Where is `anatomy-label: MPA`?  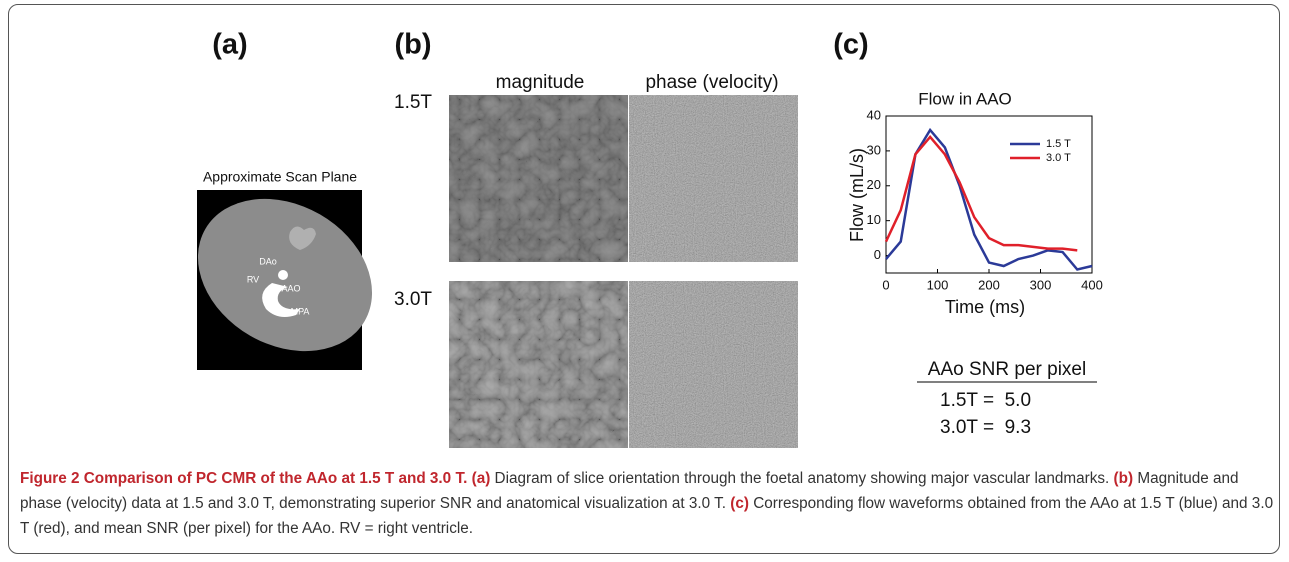
anatomy-label: MPA is located at coordinates (300, 311).